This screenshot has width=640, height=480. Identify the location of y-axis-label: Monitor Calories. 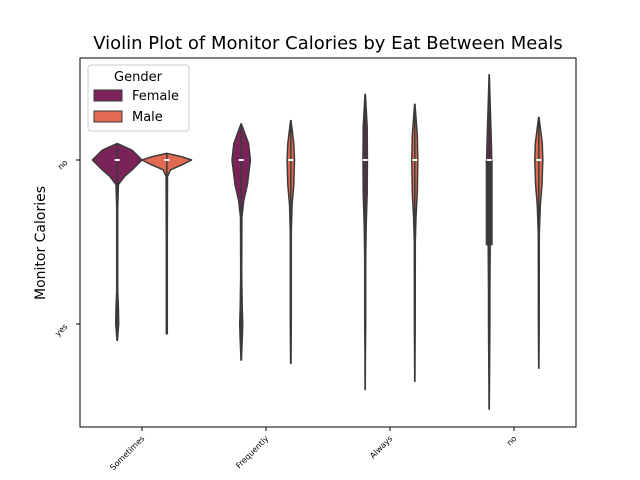
(41, 243).